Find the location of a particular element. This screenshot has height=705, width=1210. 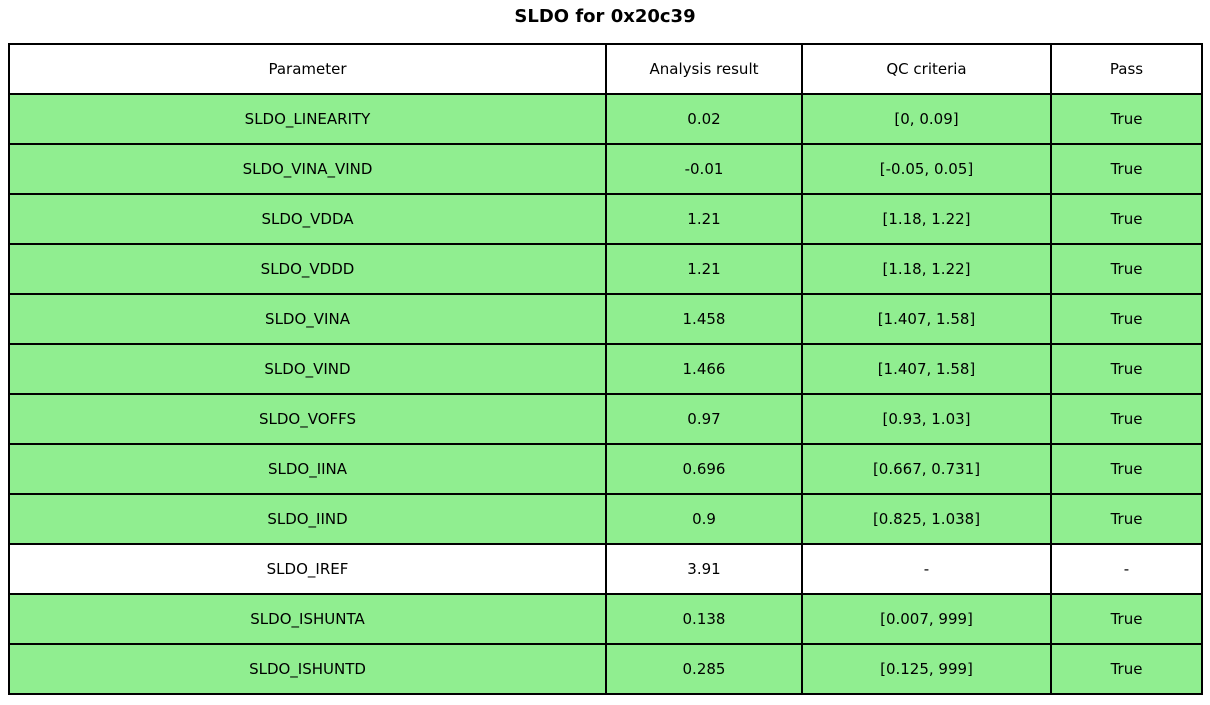

result-cell: 0.02 is located at coordinates (704, 119).